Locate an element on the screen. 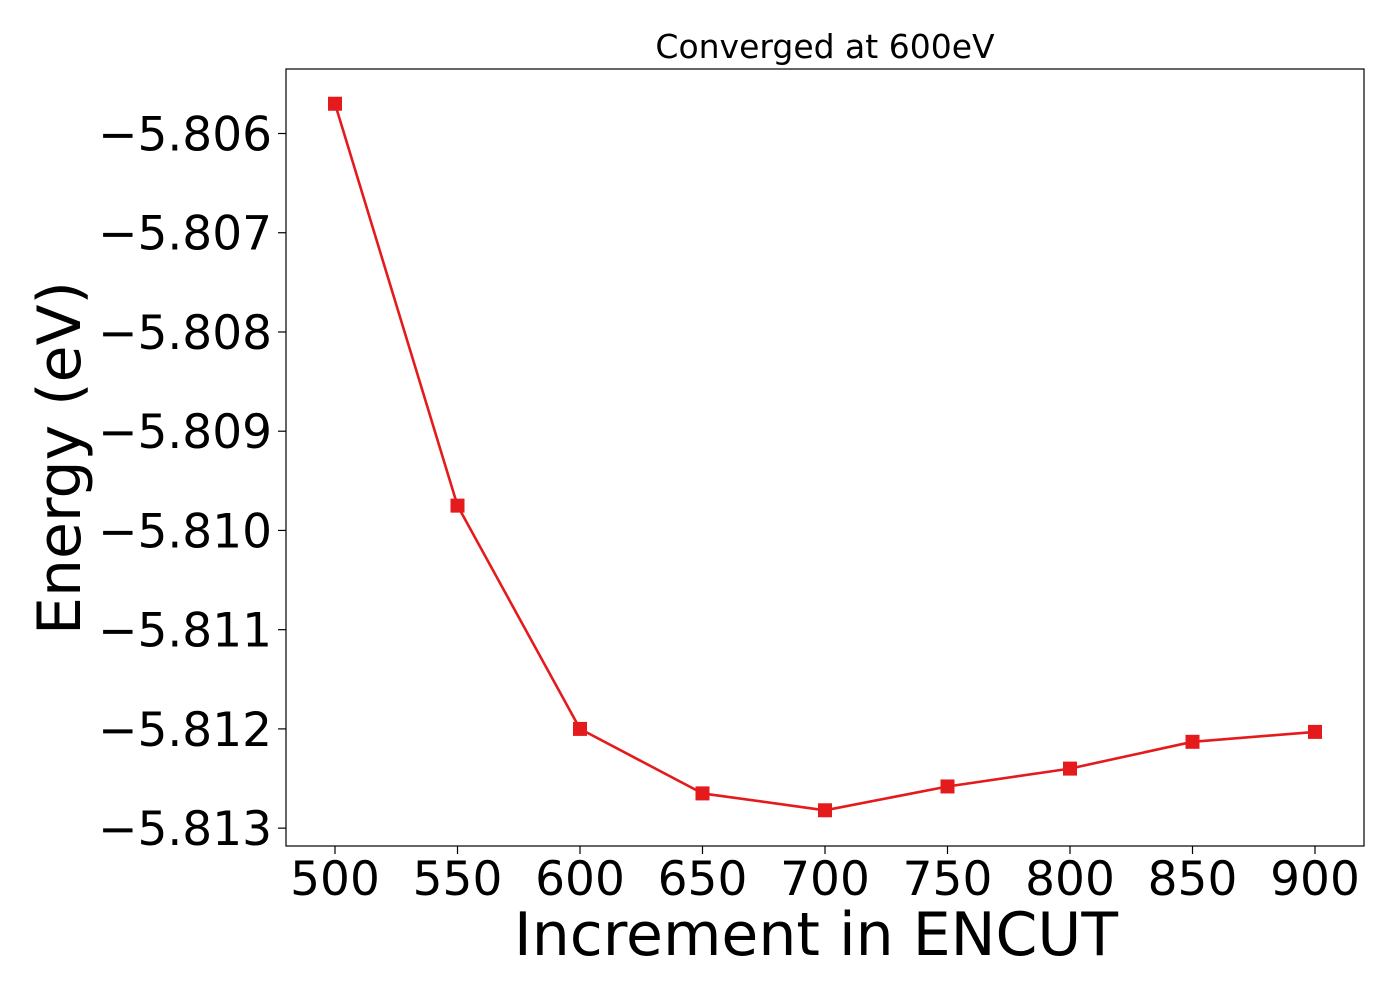  x-tick-label: 500 is located at coordinates (335, 879).